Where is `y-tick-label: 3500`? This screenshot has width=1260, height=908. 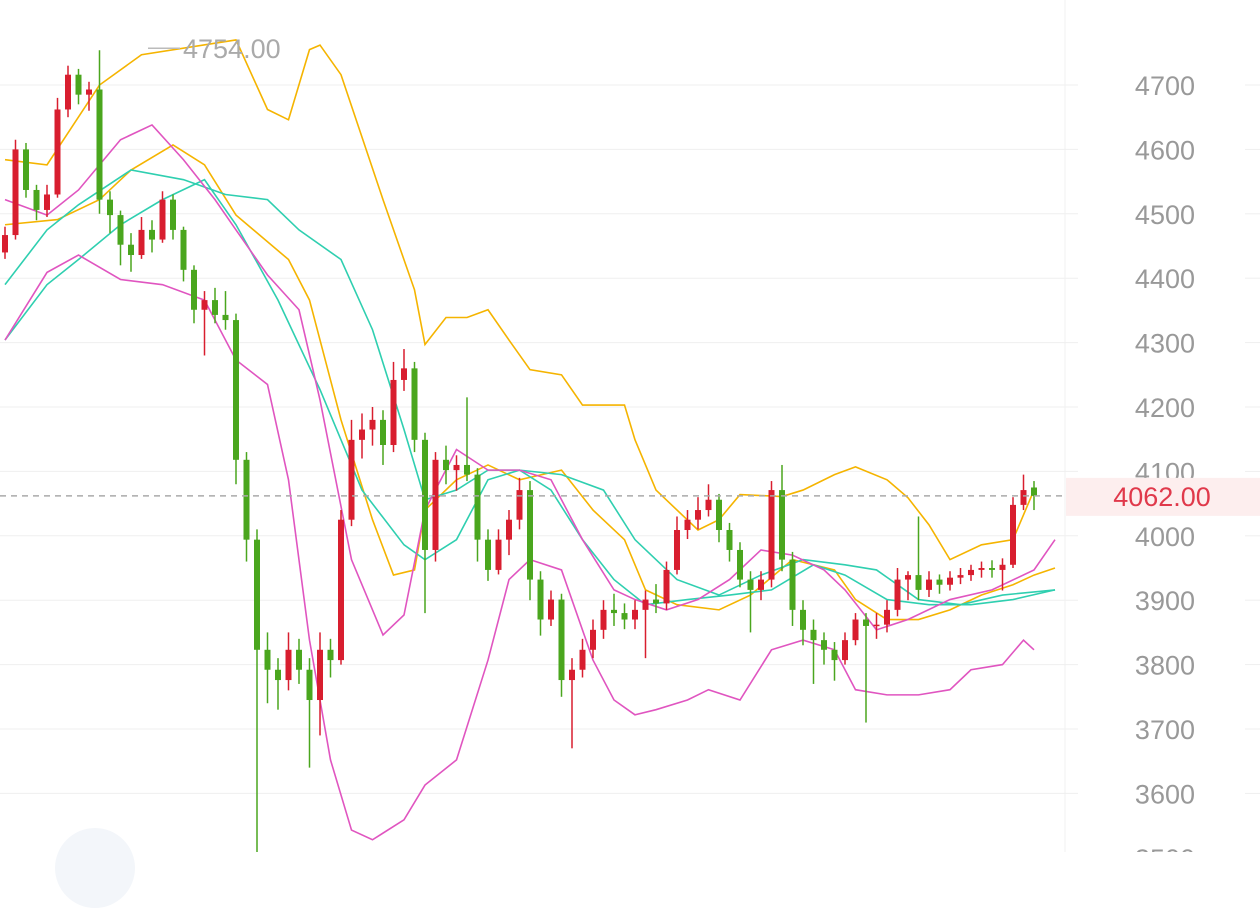
y-tick-label: 3500 is located at coordinates (1165, 848).